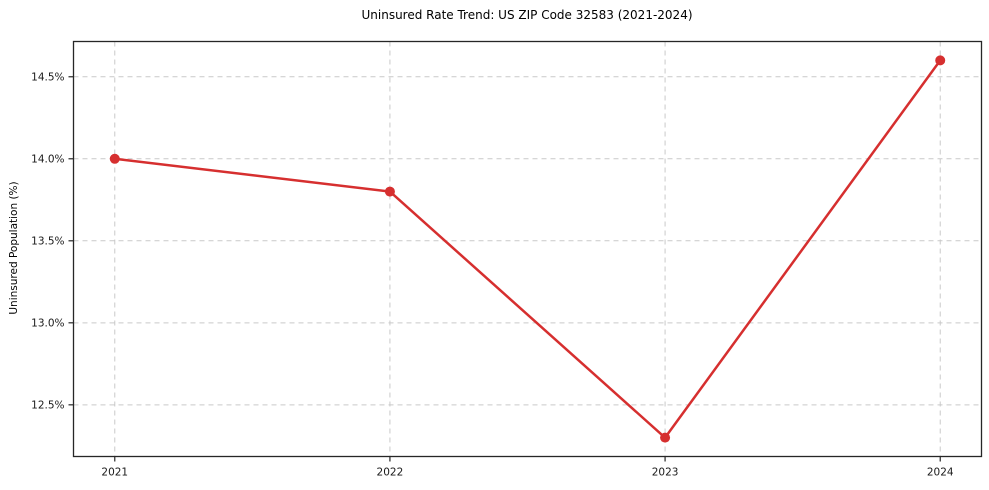 The width and height of the screenshot is (989, 490). I want to click on y-tick-label: 14.5%, so click(47, 77).